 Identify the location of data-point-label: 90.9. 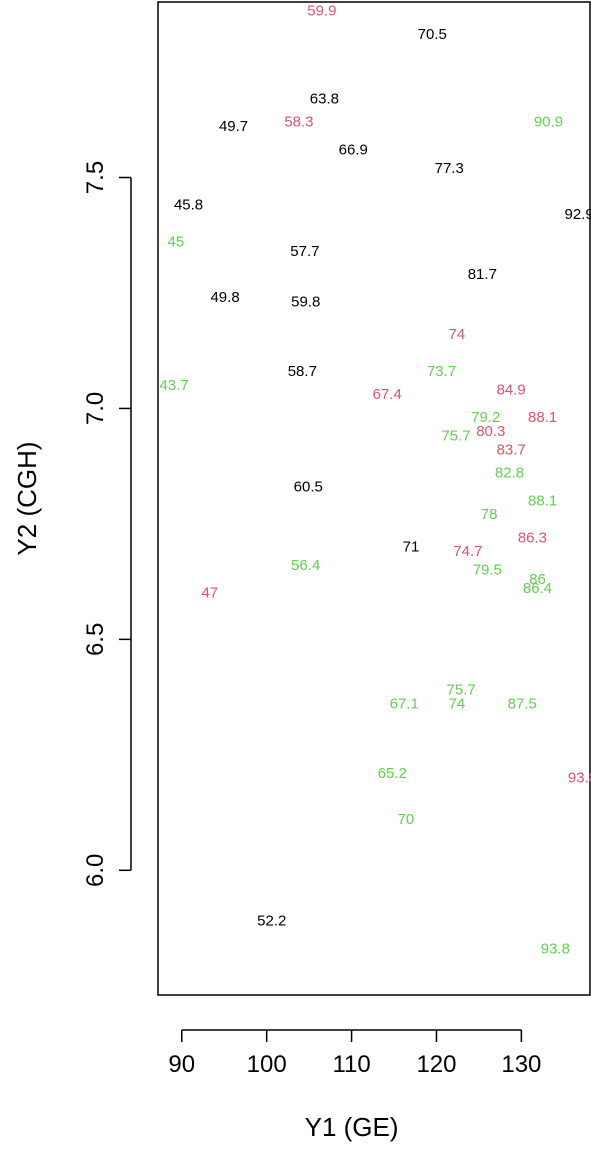
(548, 122).